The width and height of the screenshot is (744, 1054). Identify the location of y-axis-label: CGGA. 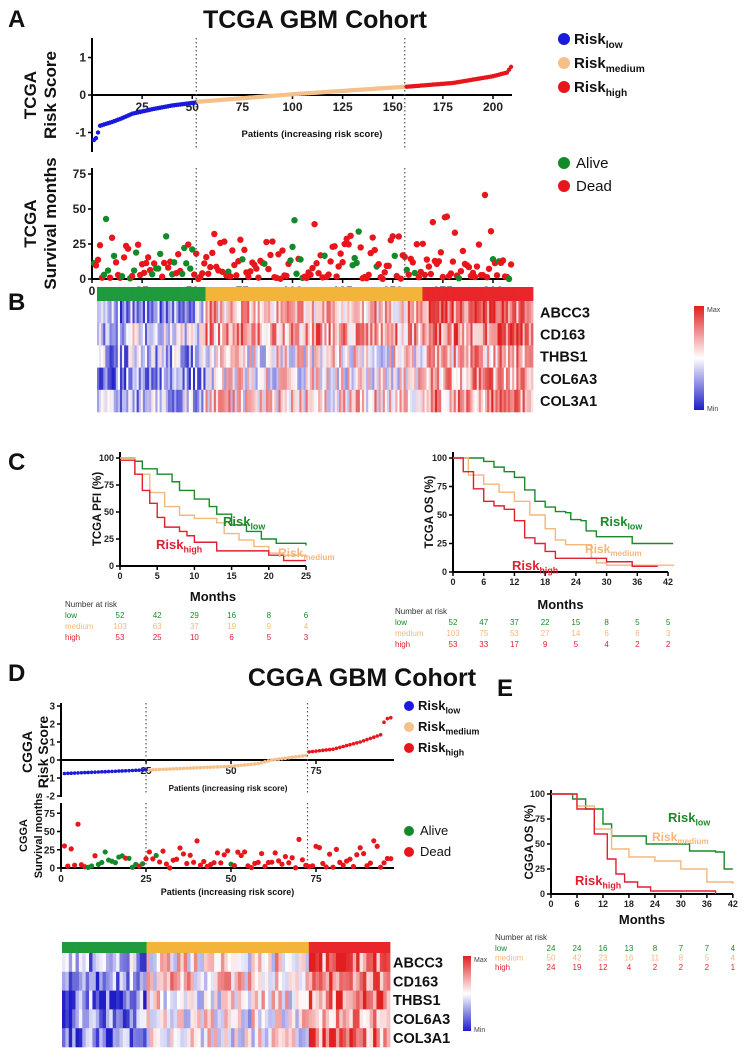
(27, 752).